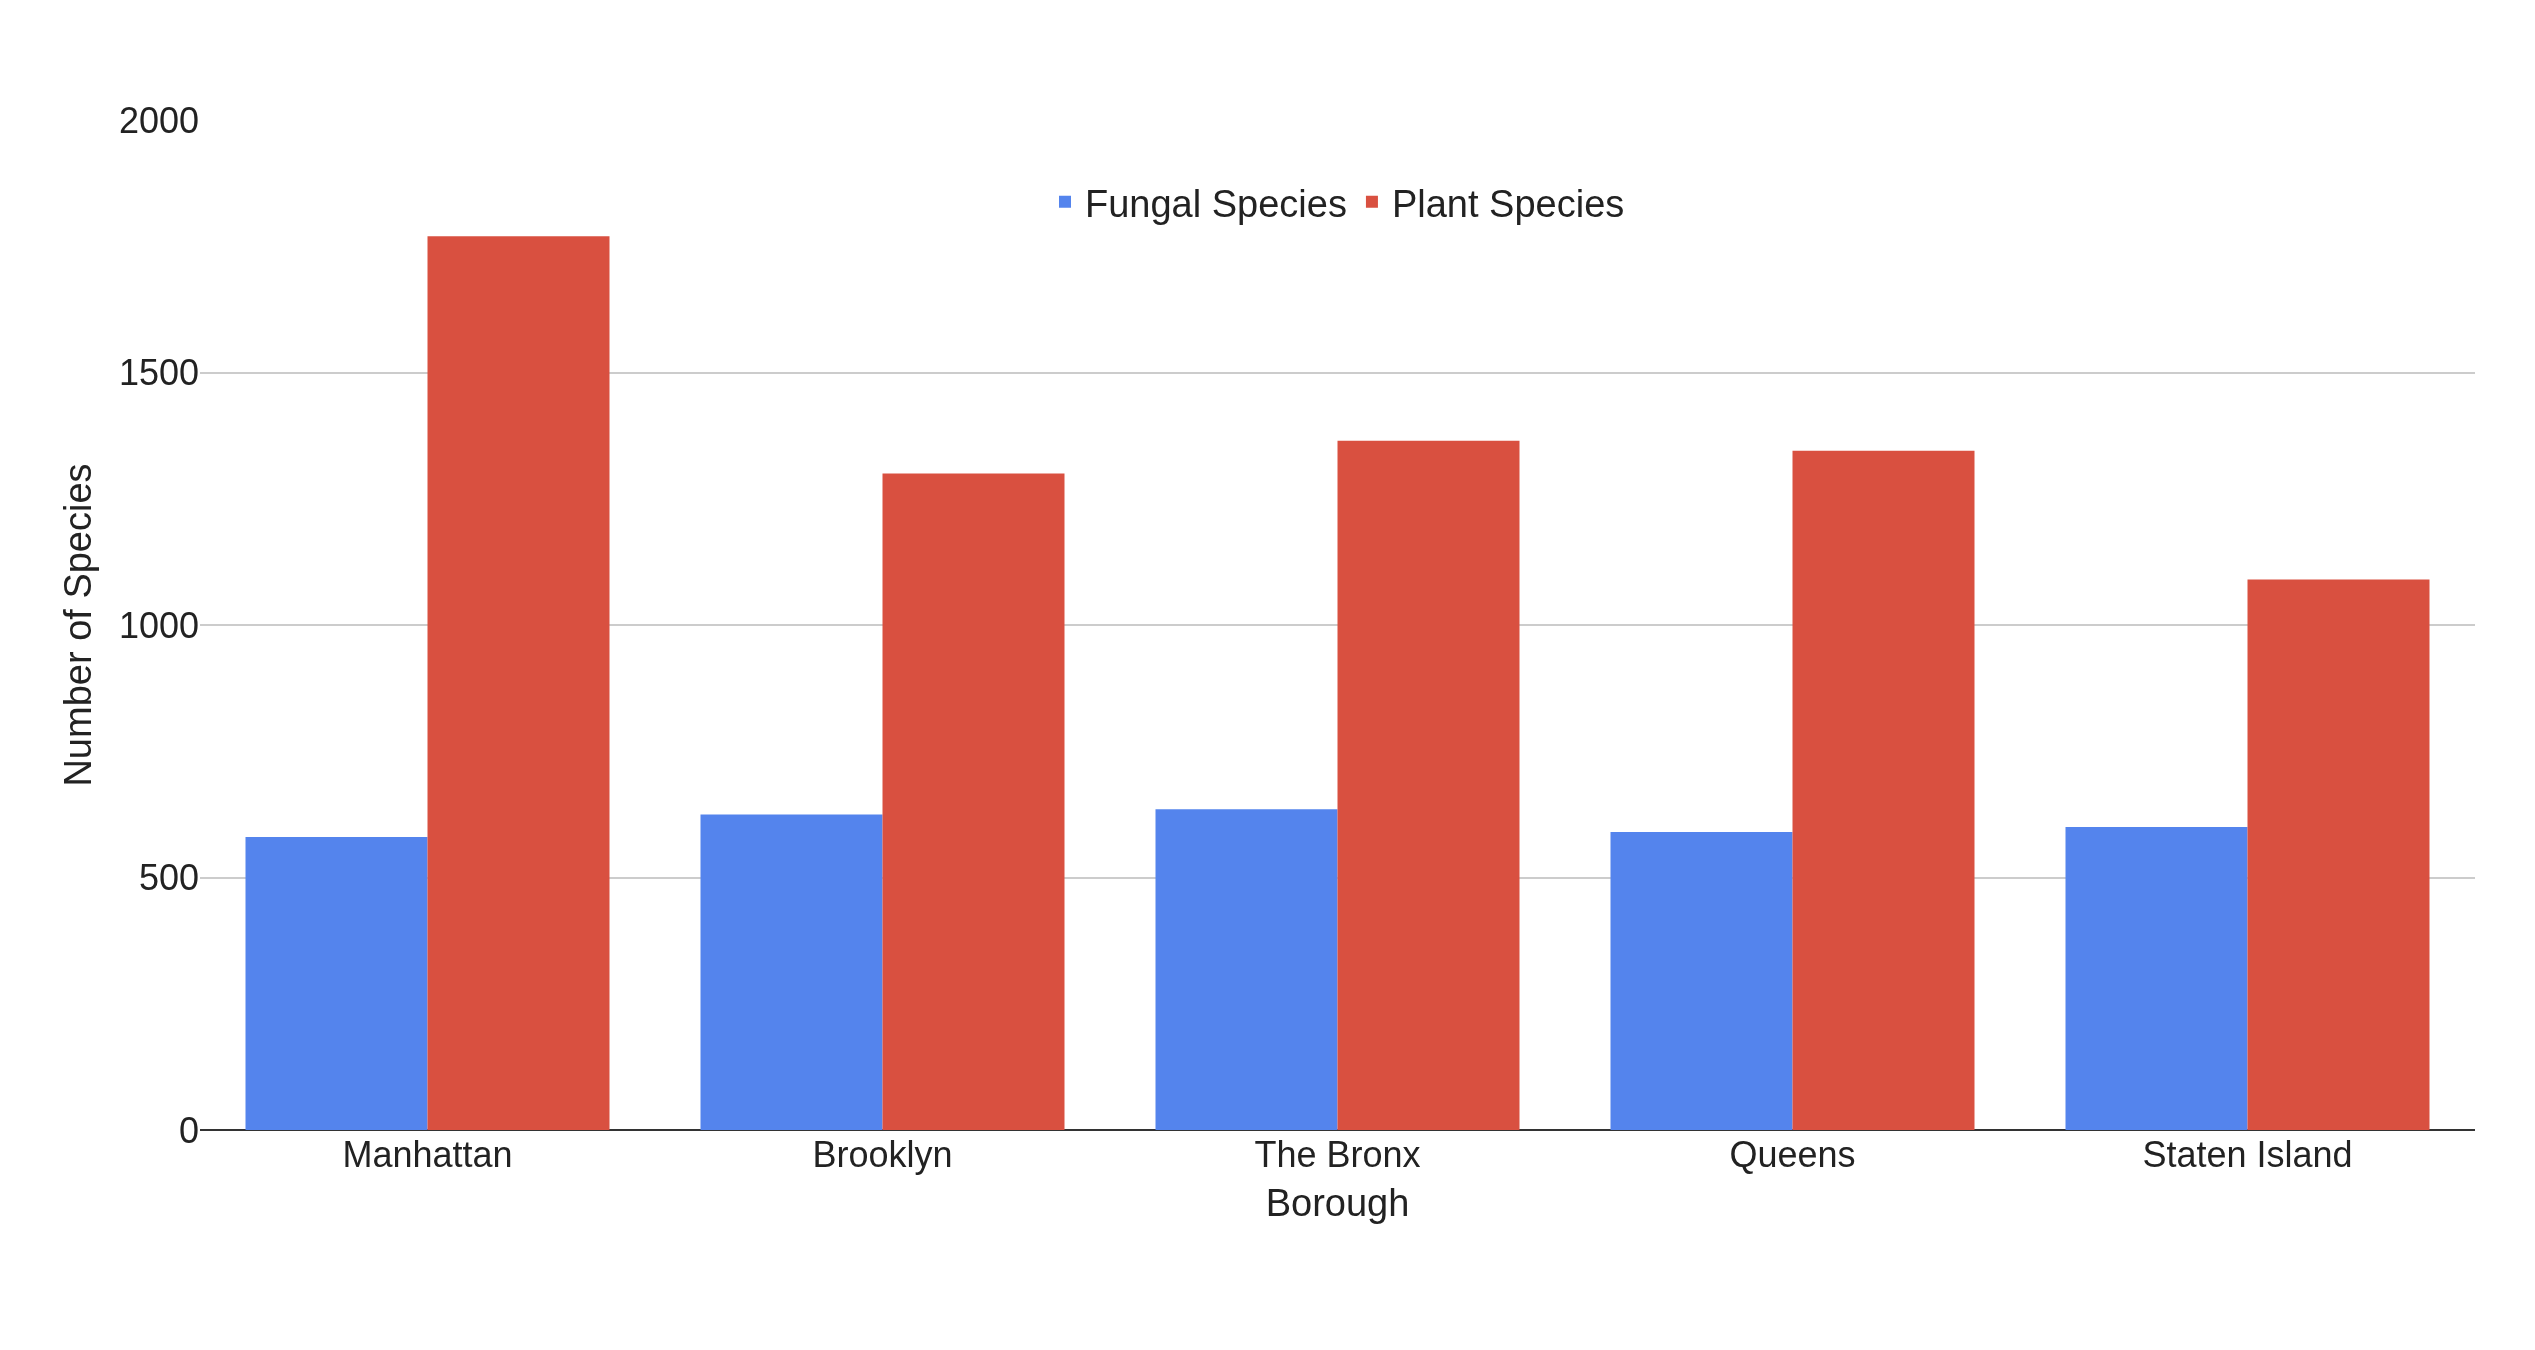 The height and width of the screenshot is (1350, 2535). Describe the element at coordinates (158, 625) in the screenshot. I see `y-tick-label: 1000` at that location.